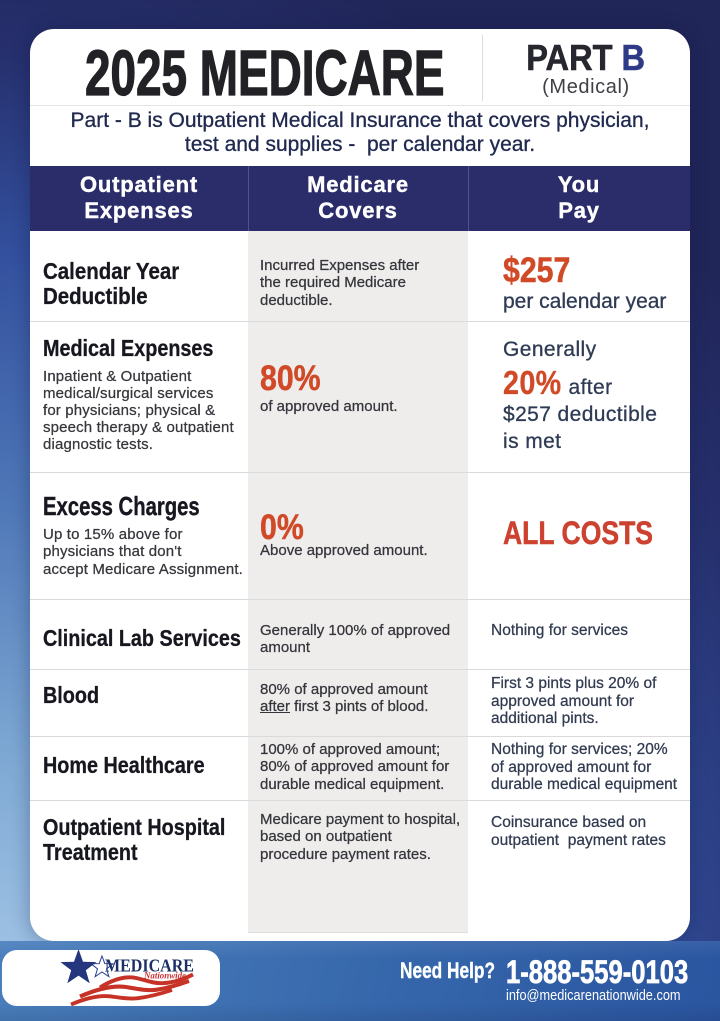 This screenshot has height=1021, width=720. I want to click on svg-text: MEDICARE, so click(149, 966).